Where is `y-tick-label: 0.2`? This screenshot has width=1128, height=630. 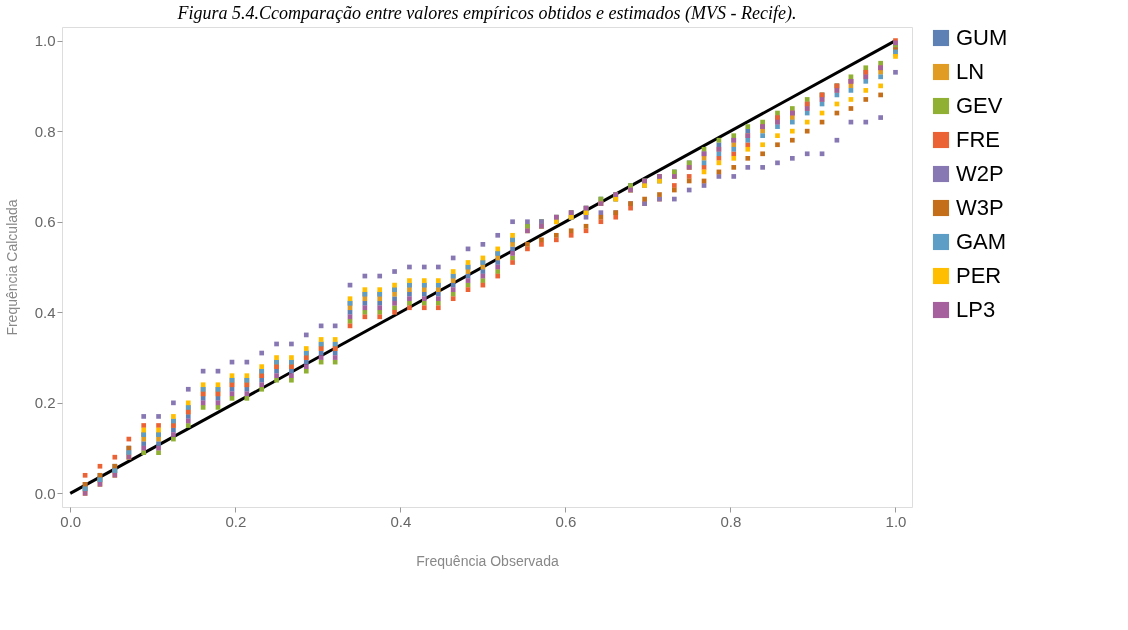
y-tick-label: 0.2 is located at coordinates (45, 403).